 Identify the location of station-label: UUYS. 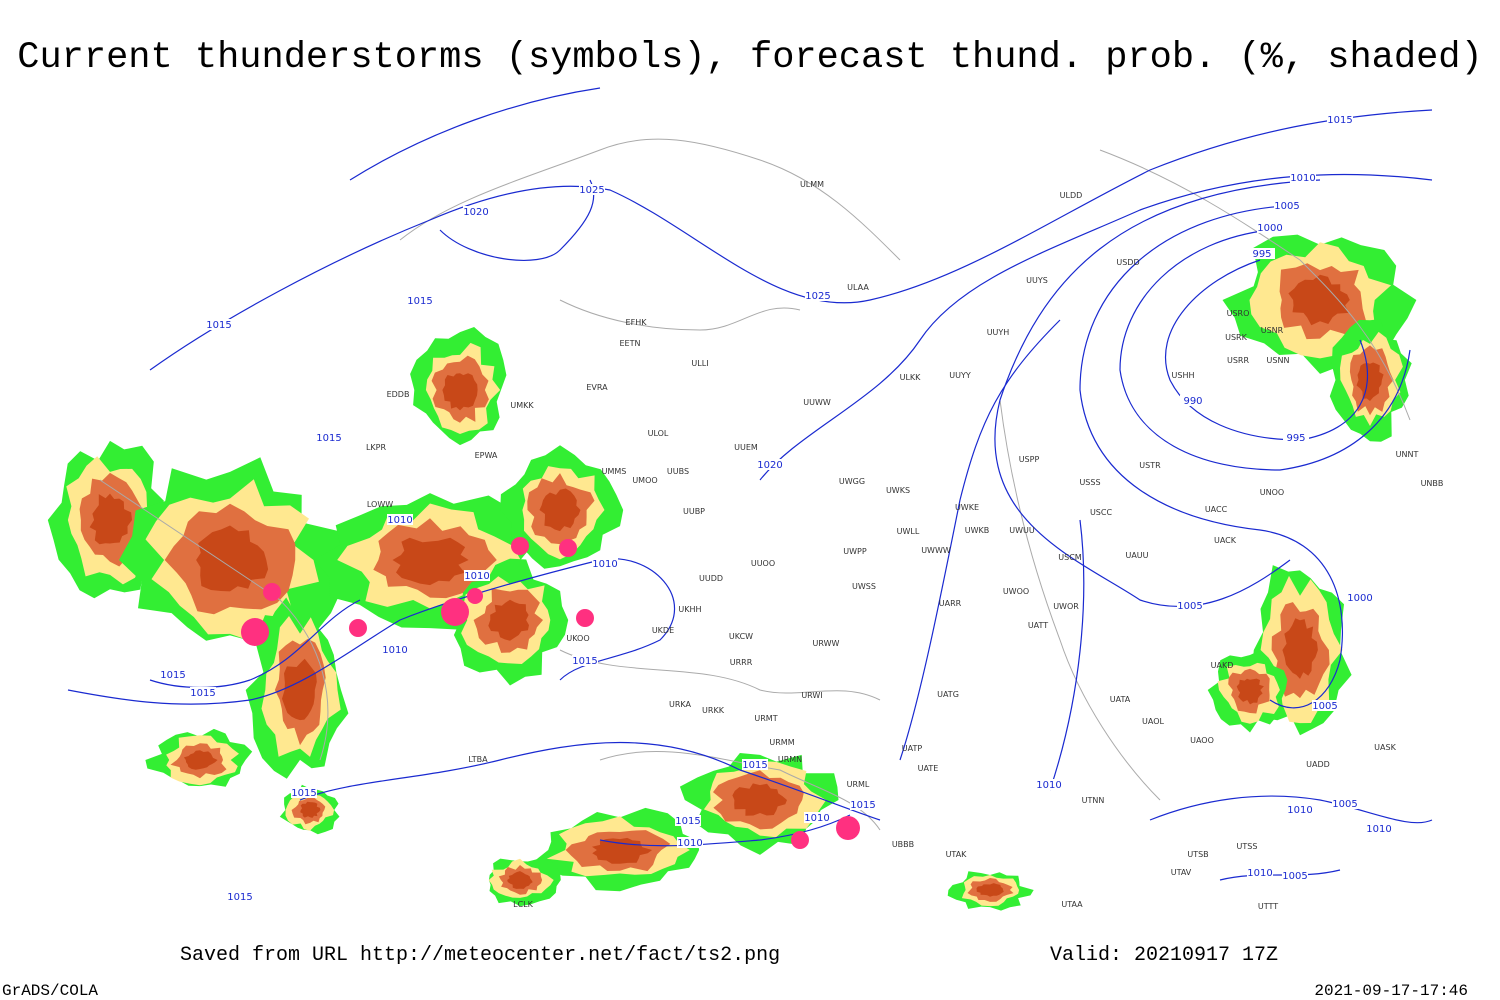
(1037, 280).